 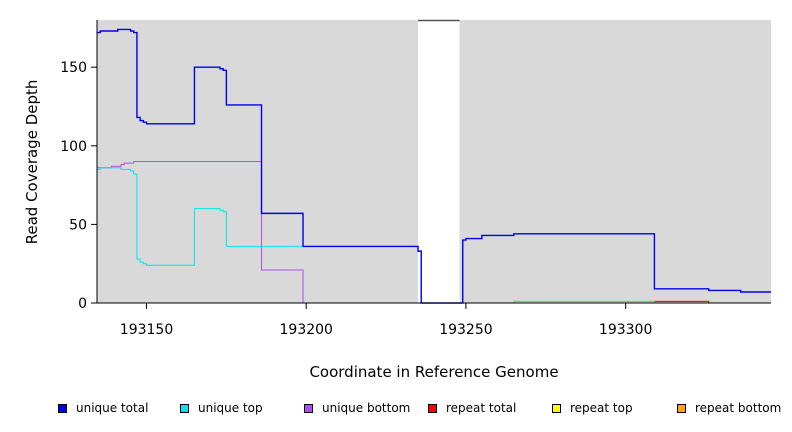 What do you see at coordinates (78, 225) in the screenshot?
I see `y-tick-label: 50` at bounding box center [78, 225].